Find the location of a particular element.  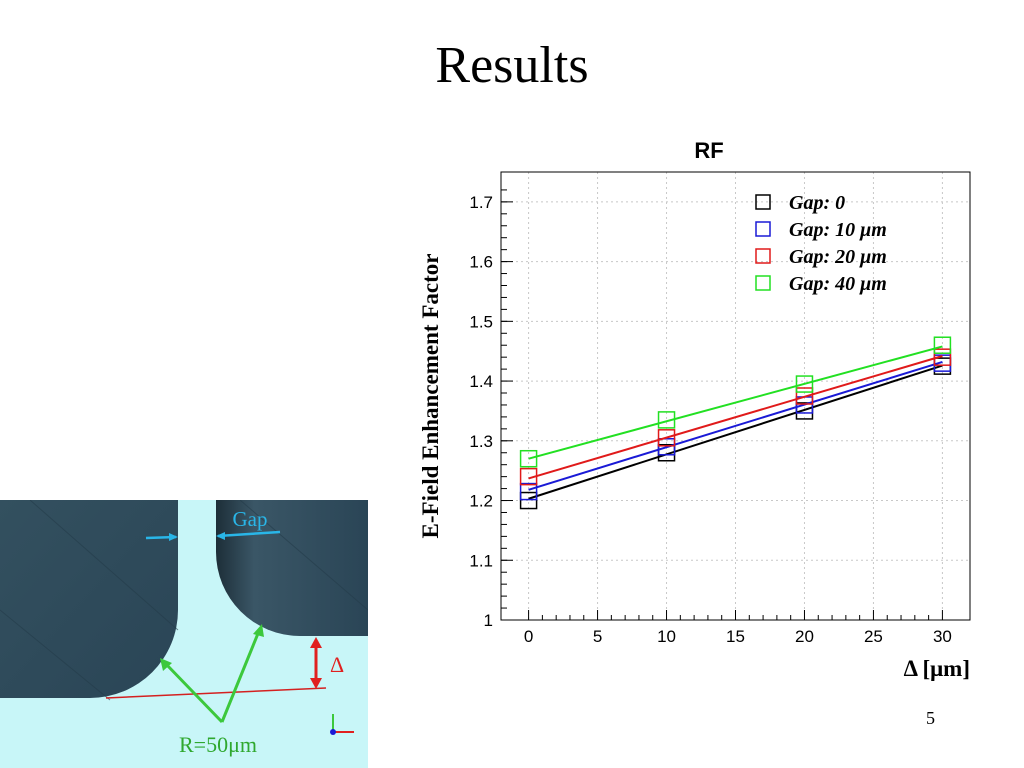

radius-label: R=50μm is located at coordinates (218, 744).